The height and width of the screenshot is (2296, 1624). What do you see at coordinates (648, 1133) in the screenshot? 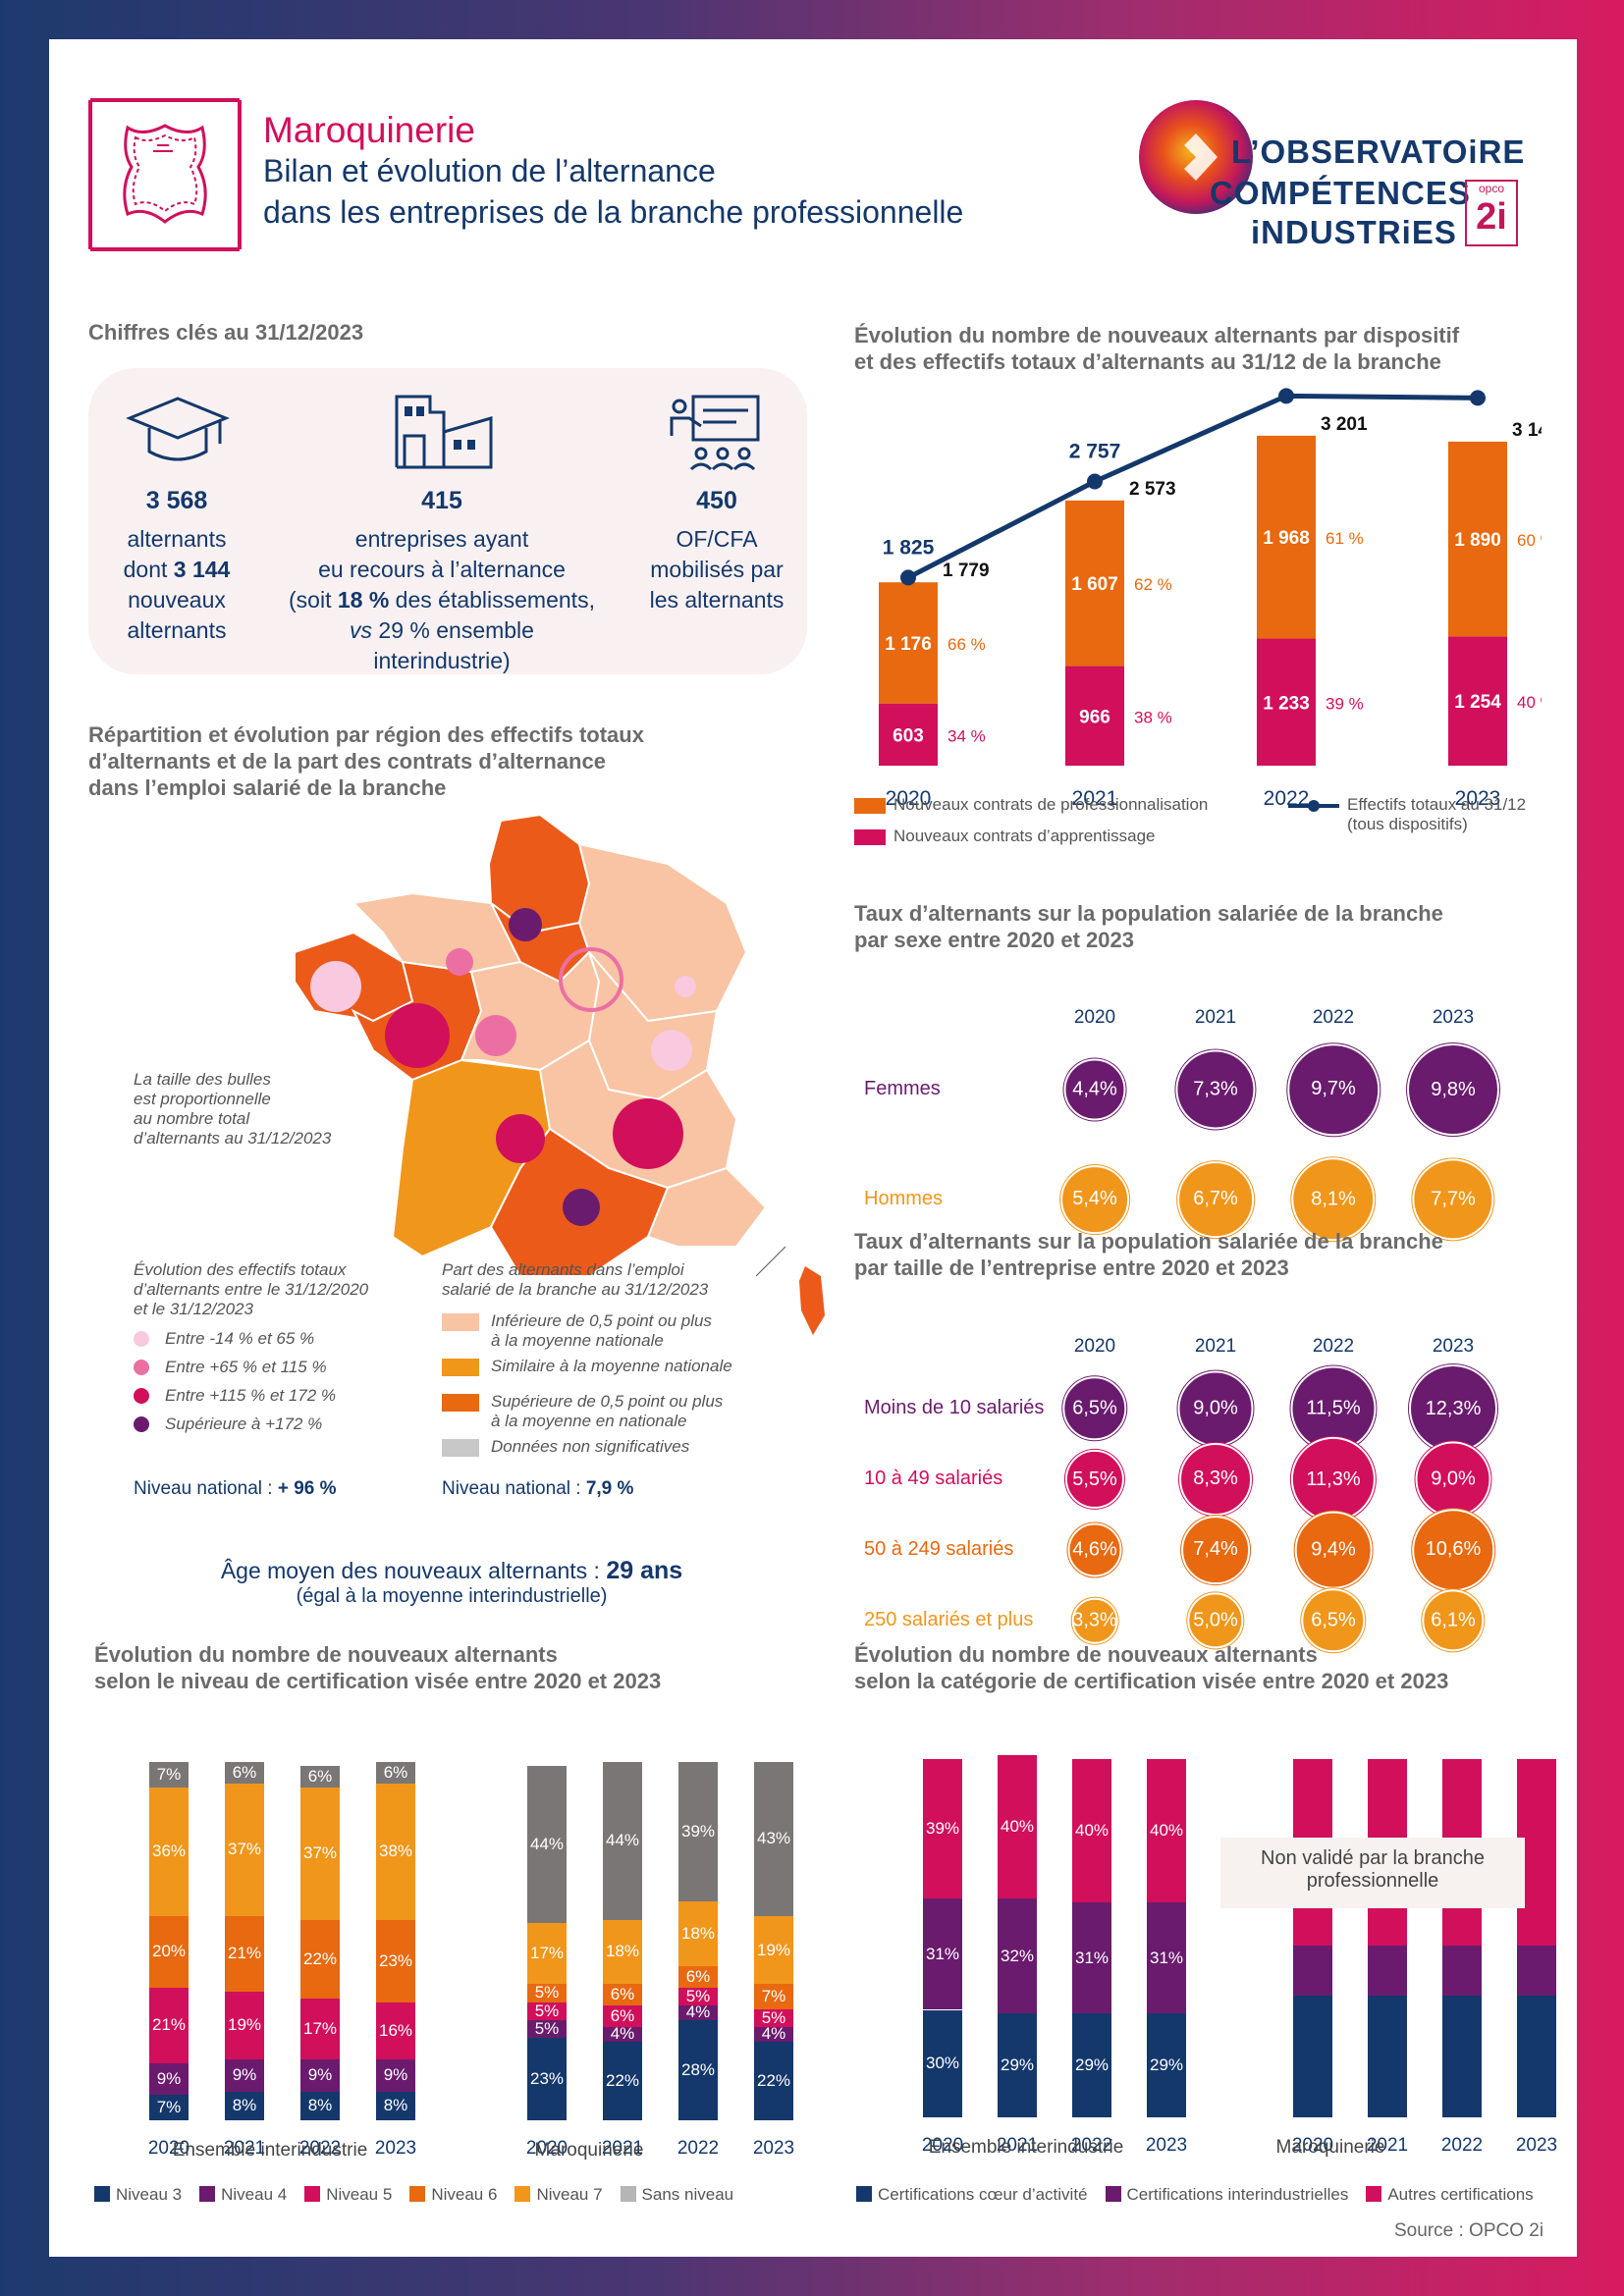
I see `bubble-auvergne-rhone-alpes` at bounding box center [648, 1133].